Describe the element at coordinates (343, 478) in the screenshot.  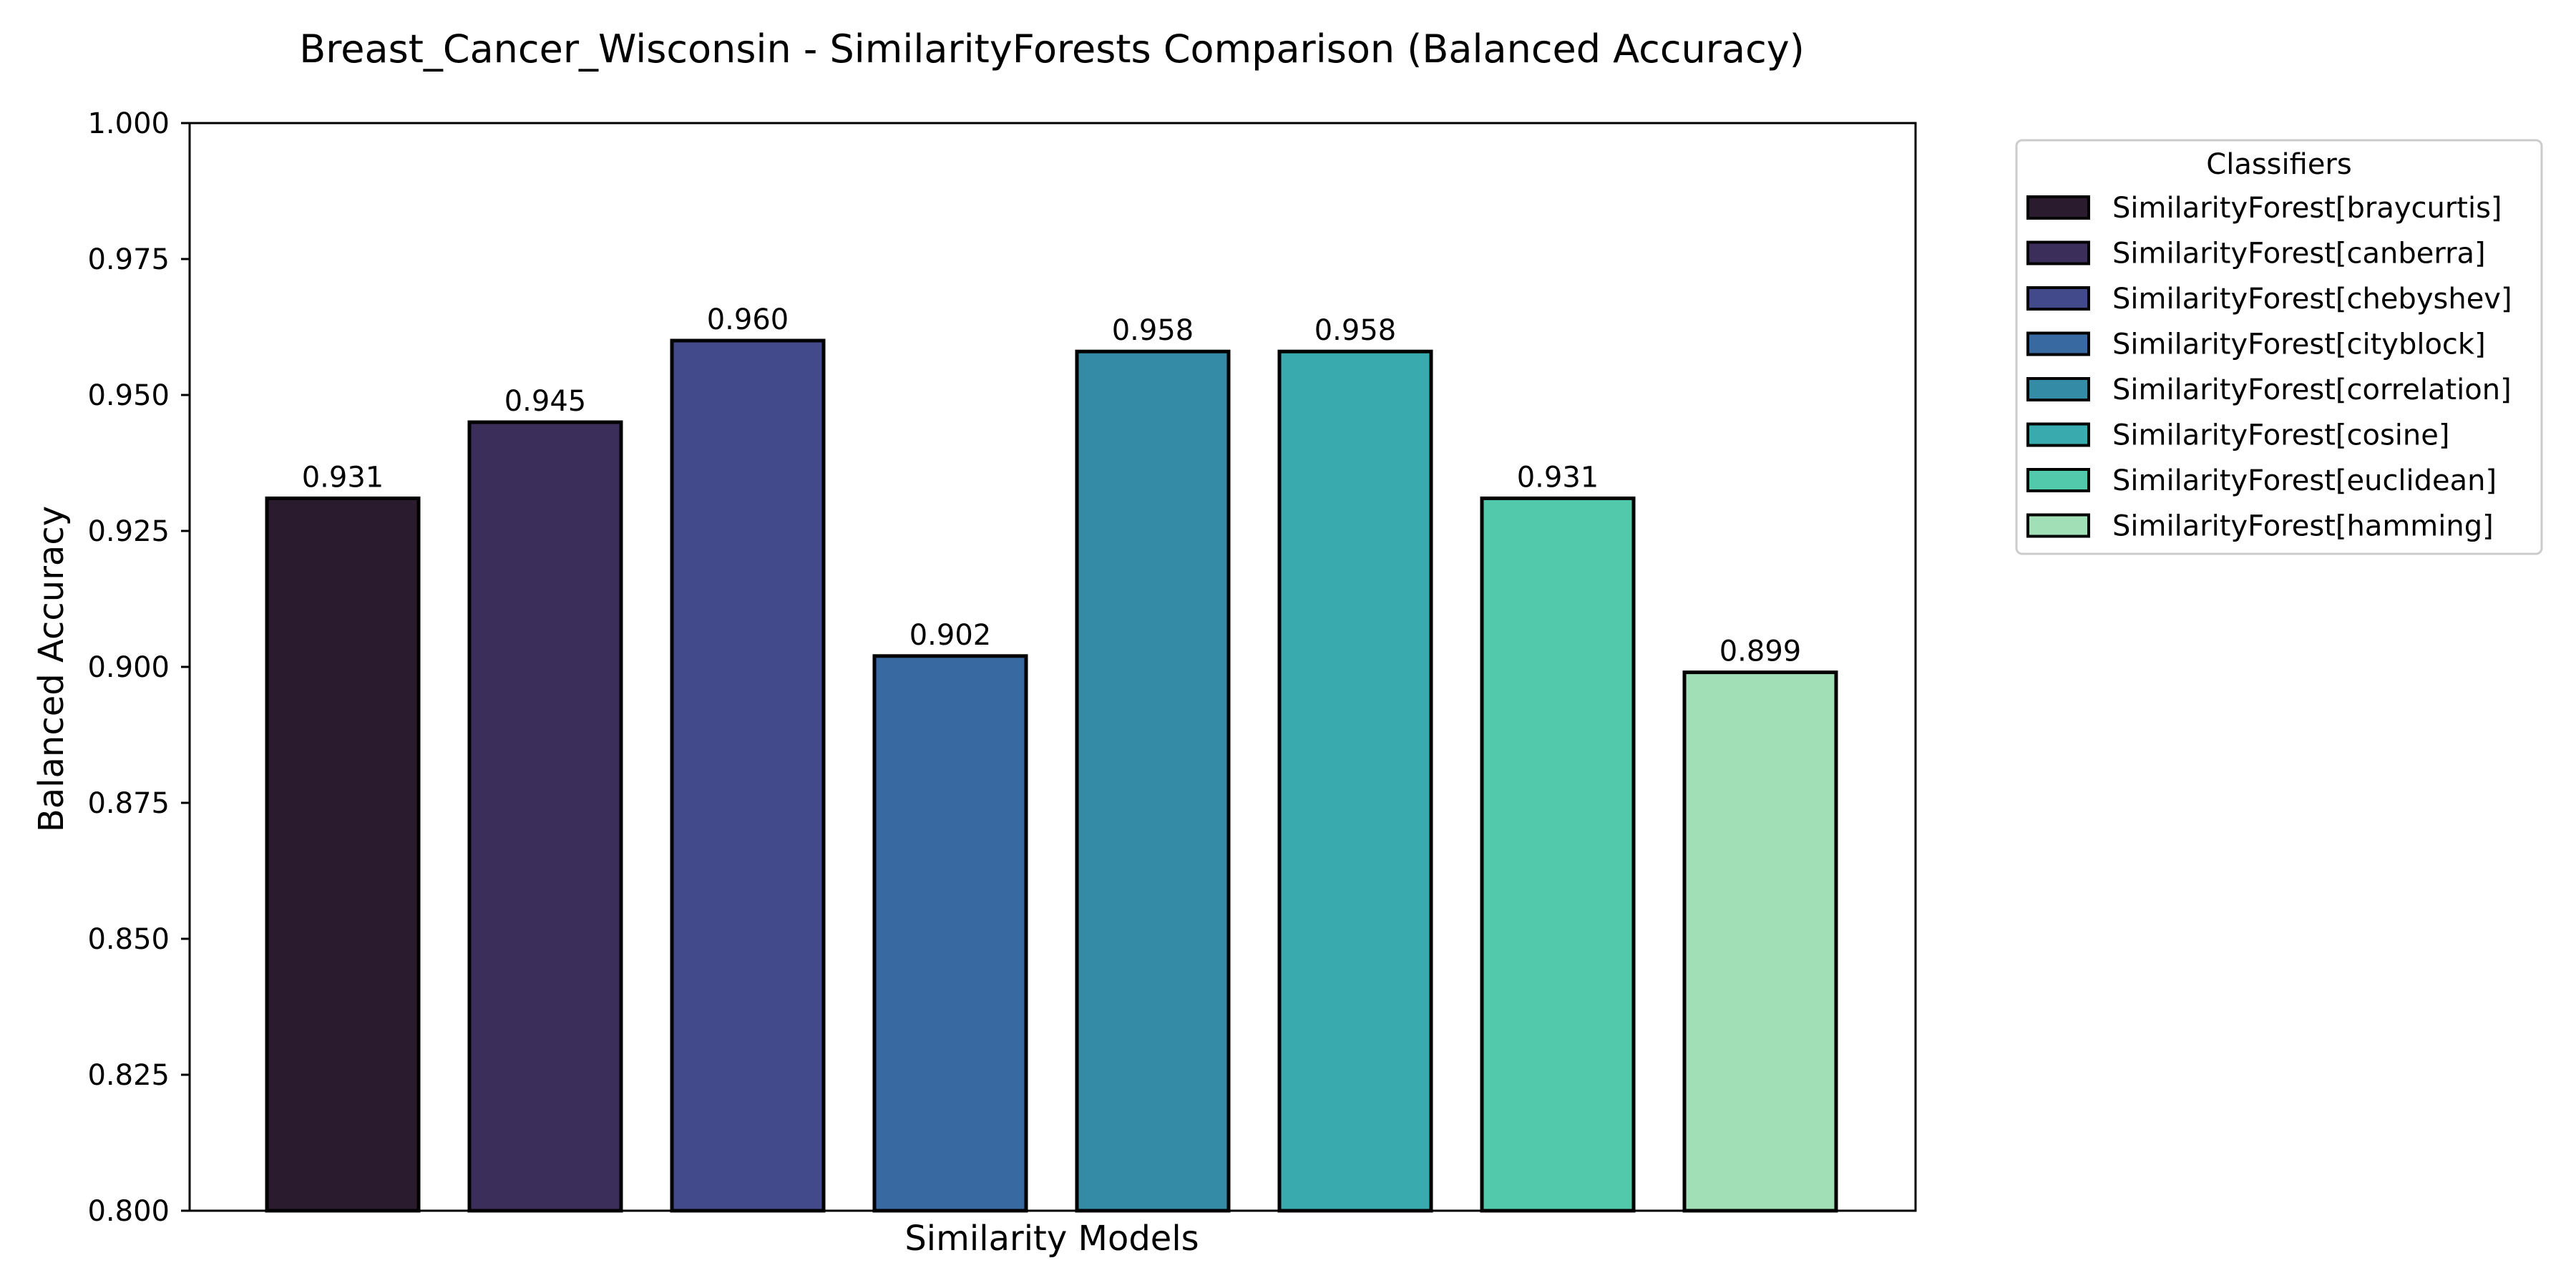
I see `bar-value-label-1: 0.931` at that location.